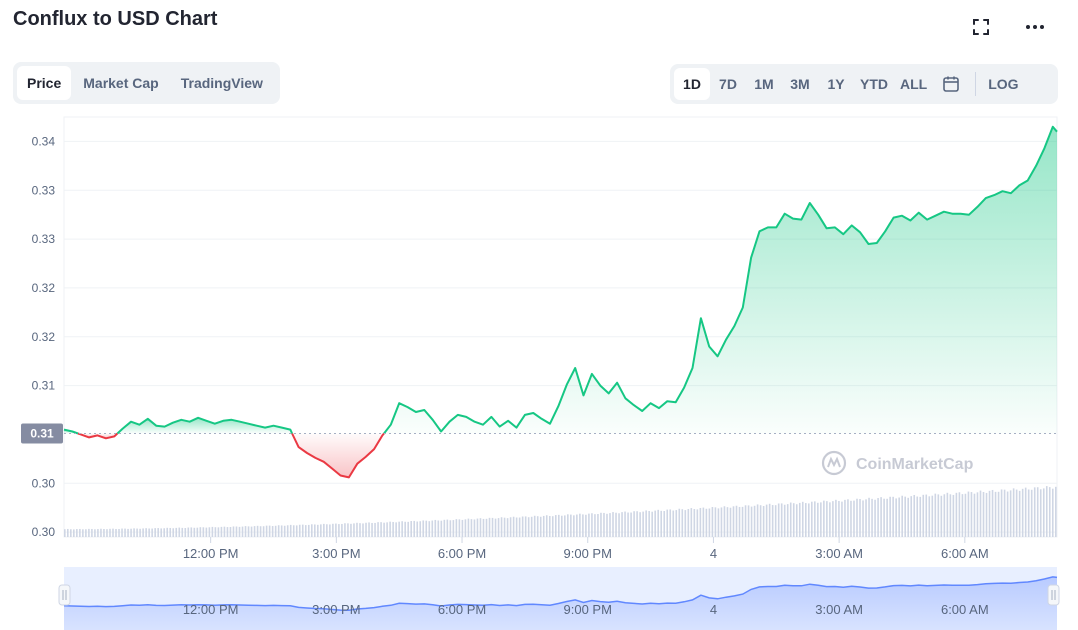  What do you see at coordinates (221, 83) in the screenshot?
I see `tab-tradingview: TradingView` at bounding box center [221, 83].